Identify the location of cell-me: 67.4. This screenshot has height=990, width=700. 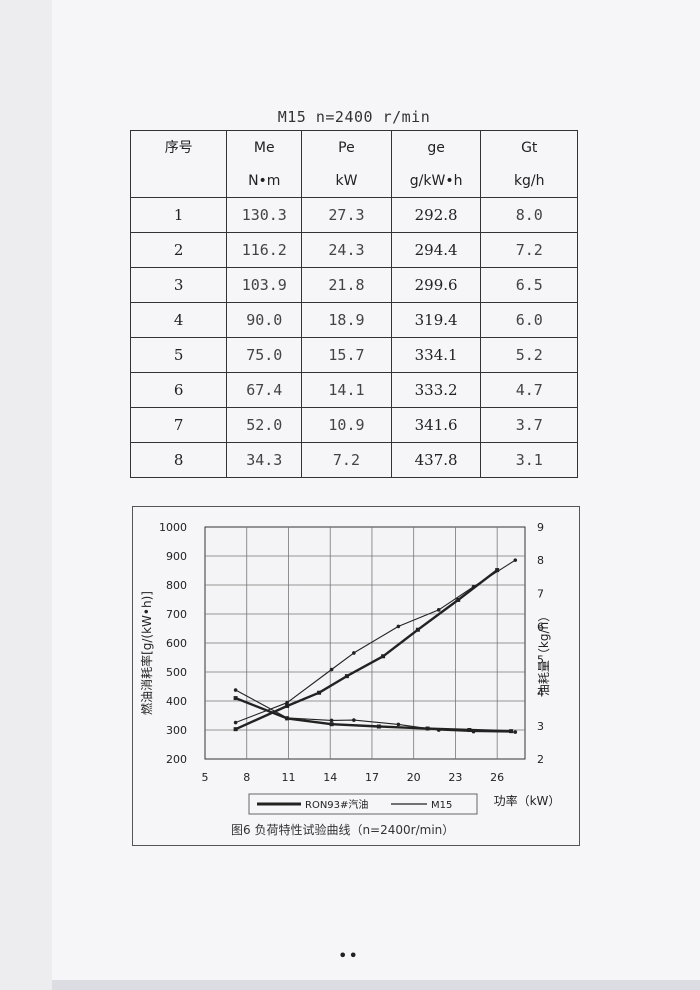
(264, 390).